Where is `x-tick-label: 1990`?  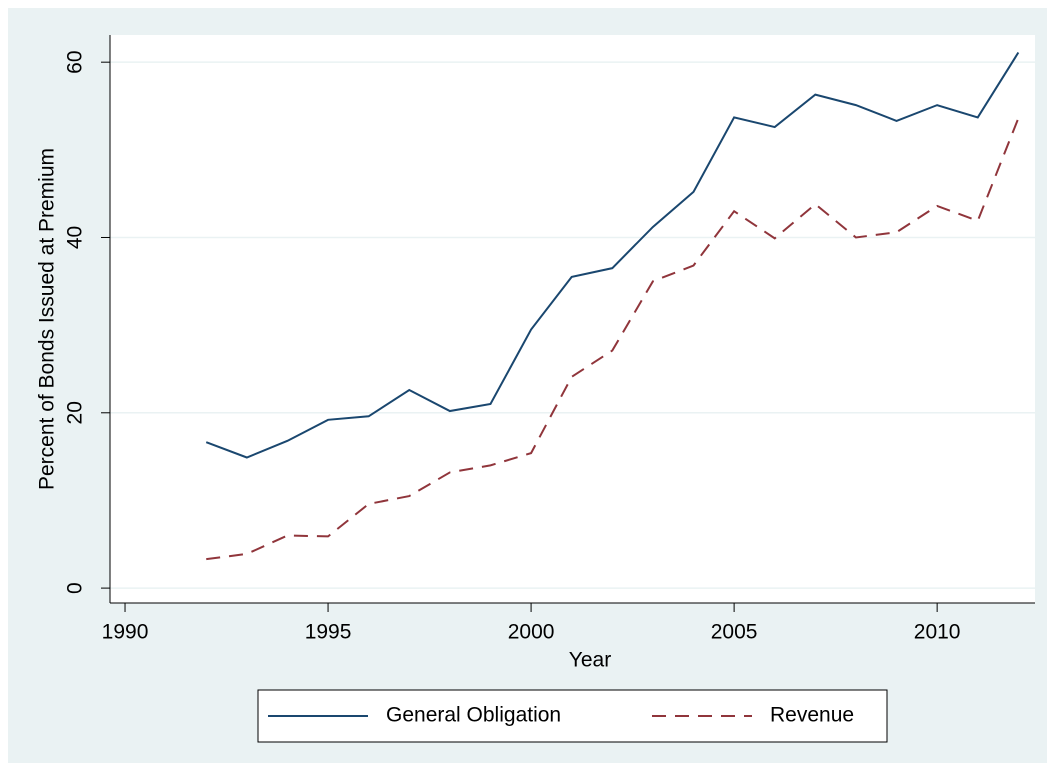 x-tick-label: 1990 is located at coordinates (125, 632).